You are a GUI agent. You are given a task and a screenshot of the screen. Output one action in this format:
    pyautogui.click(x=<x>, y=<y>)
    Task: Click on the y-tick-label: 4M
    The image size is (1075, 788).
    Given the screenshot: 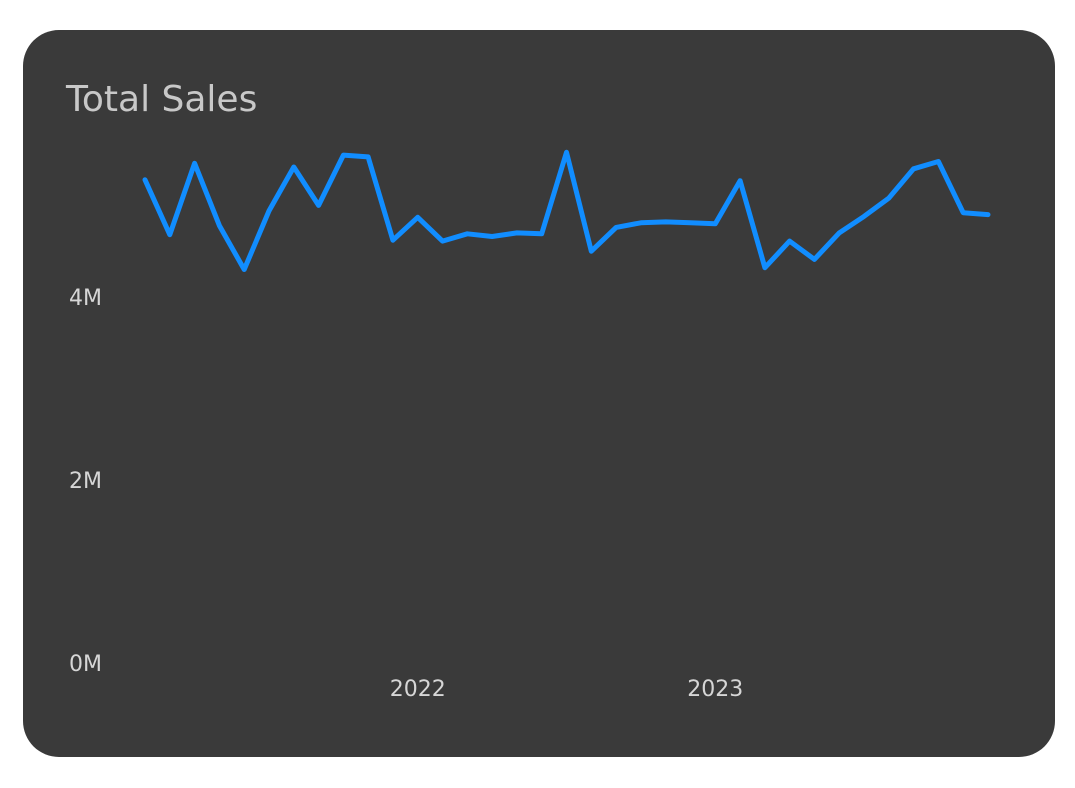 What is the action you would take?
    pyautogui.click(x=85, y=298)
    